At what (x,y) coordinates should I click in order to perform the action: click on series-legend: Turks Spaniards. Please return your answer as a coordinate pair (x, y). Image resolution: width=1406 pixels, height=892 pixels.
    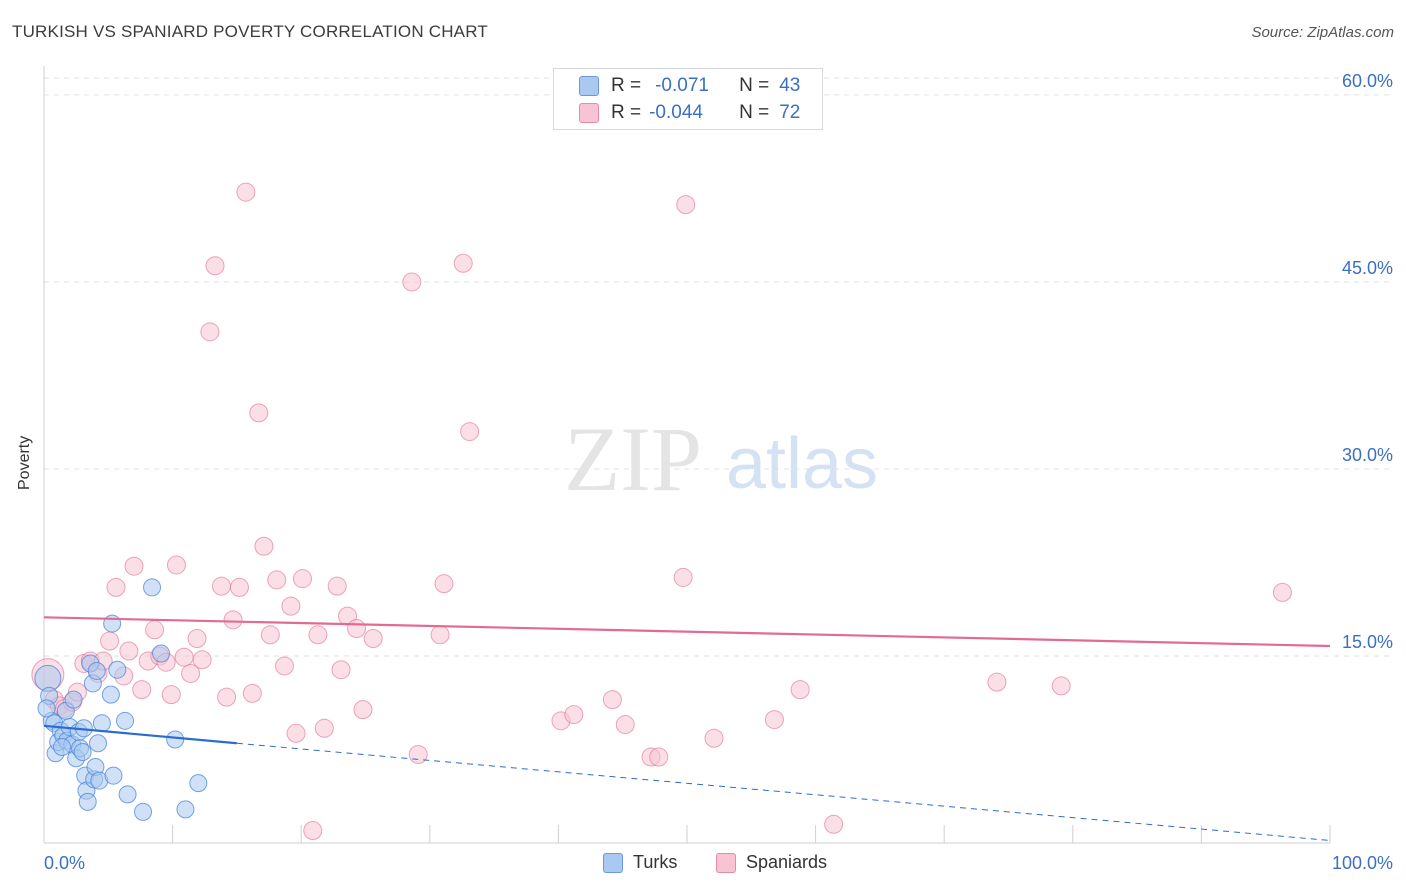
    Looking at the image, I should click on (703, 865).